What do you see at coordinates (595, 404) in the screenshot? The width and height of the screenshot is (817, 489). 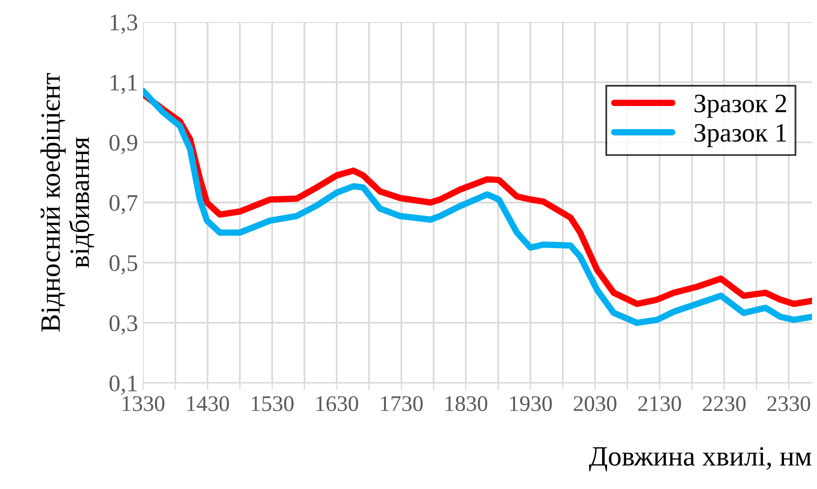 I see `x-tick-label: 2030` at bounding box center [595, 404].